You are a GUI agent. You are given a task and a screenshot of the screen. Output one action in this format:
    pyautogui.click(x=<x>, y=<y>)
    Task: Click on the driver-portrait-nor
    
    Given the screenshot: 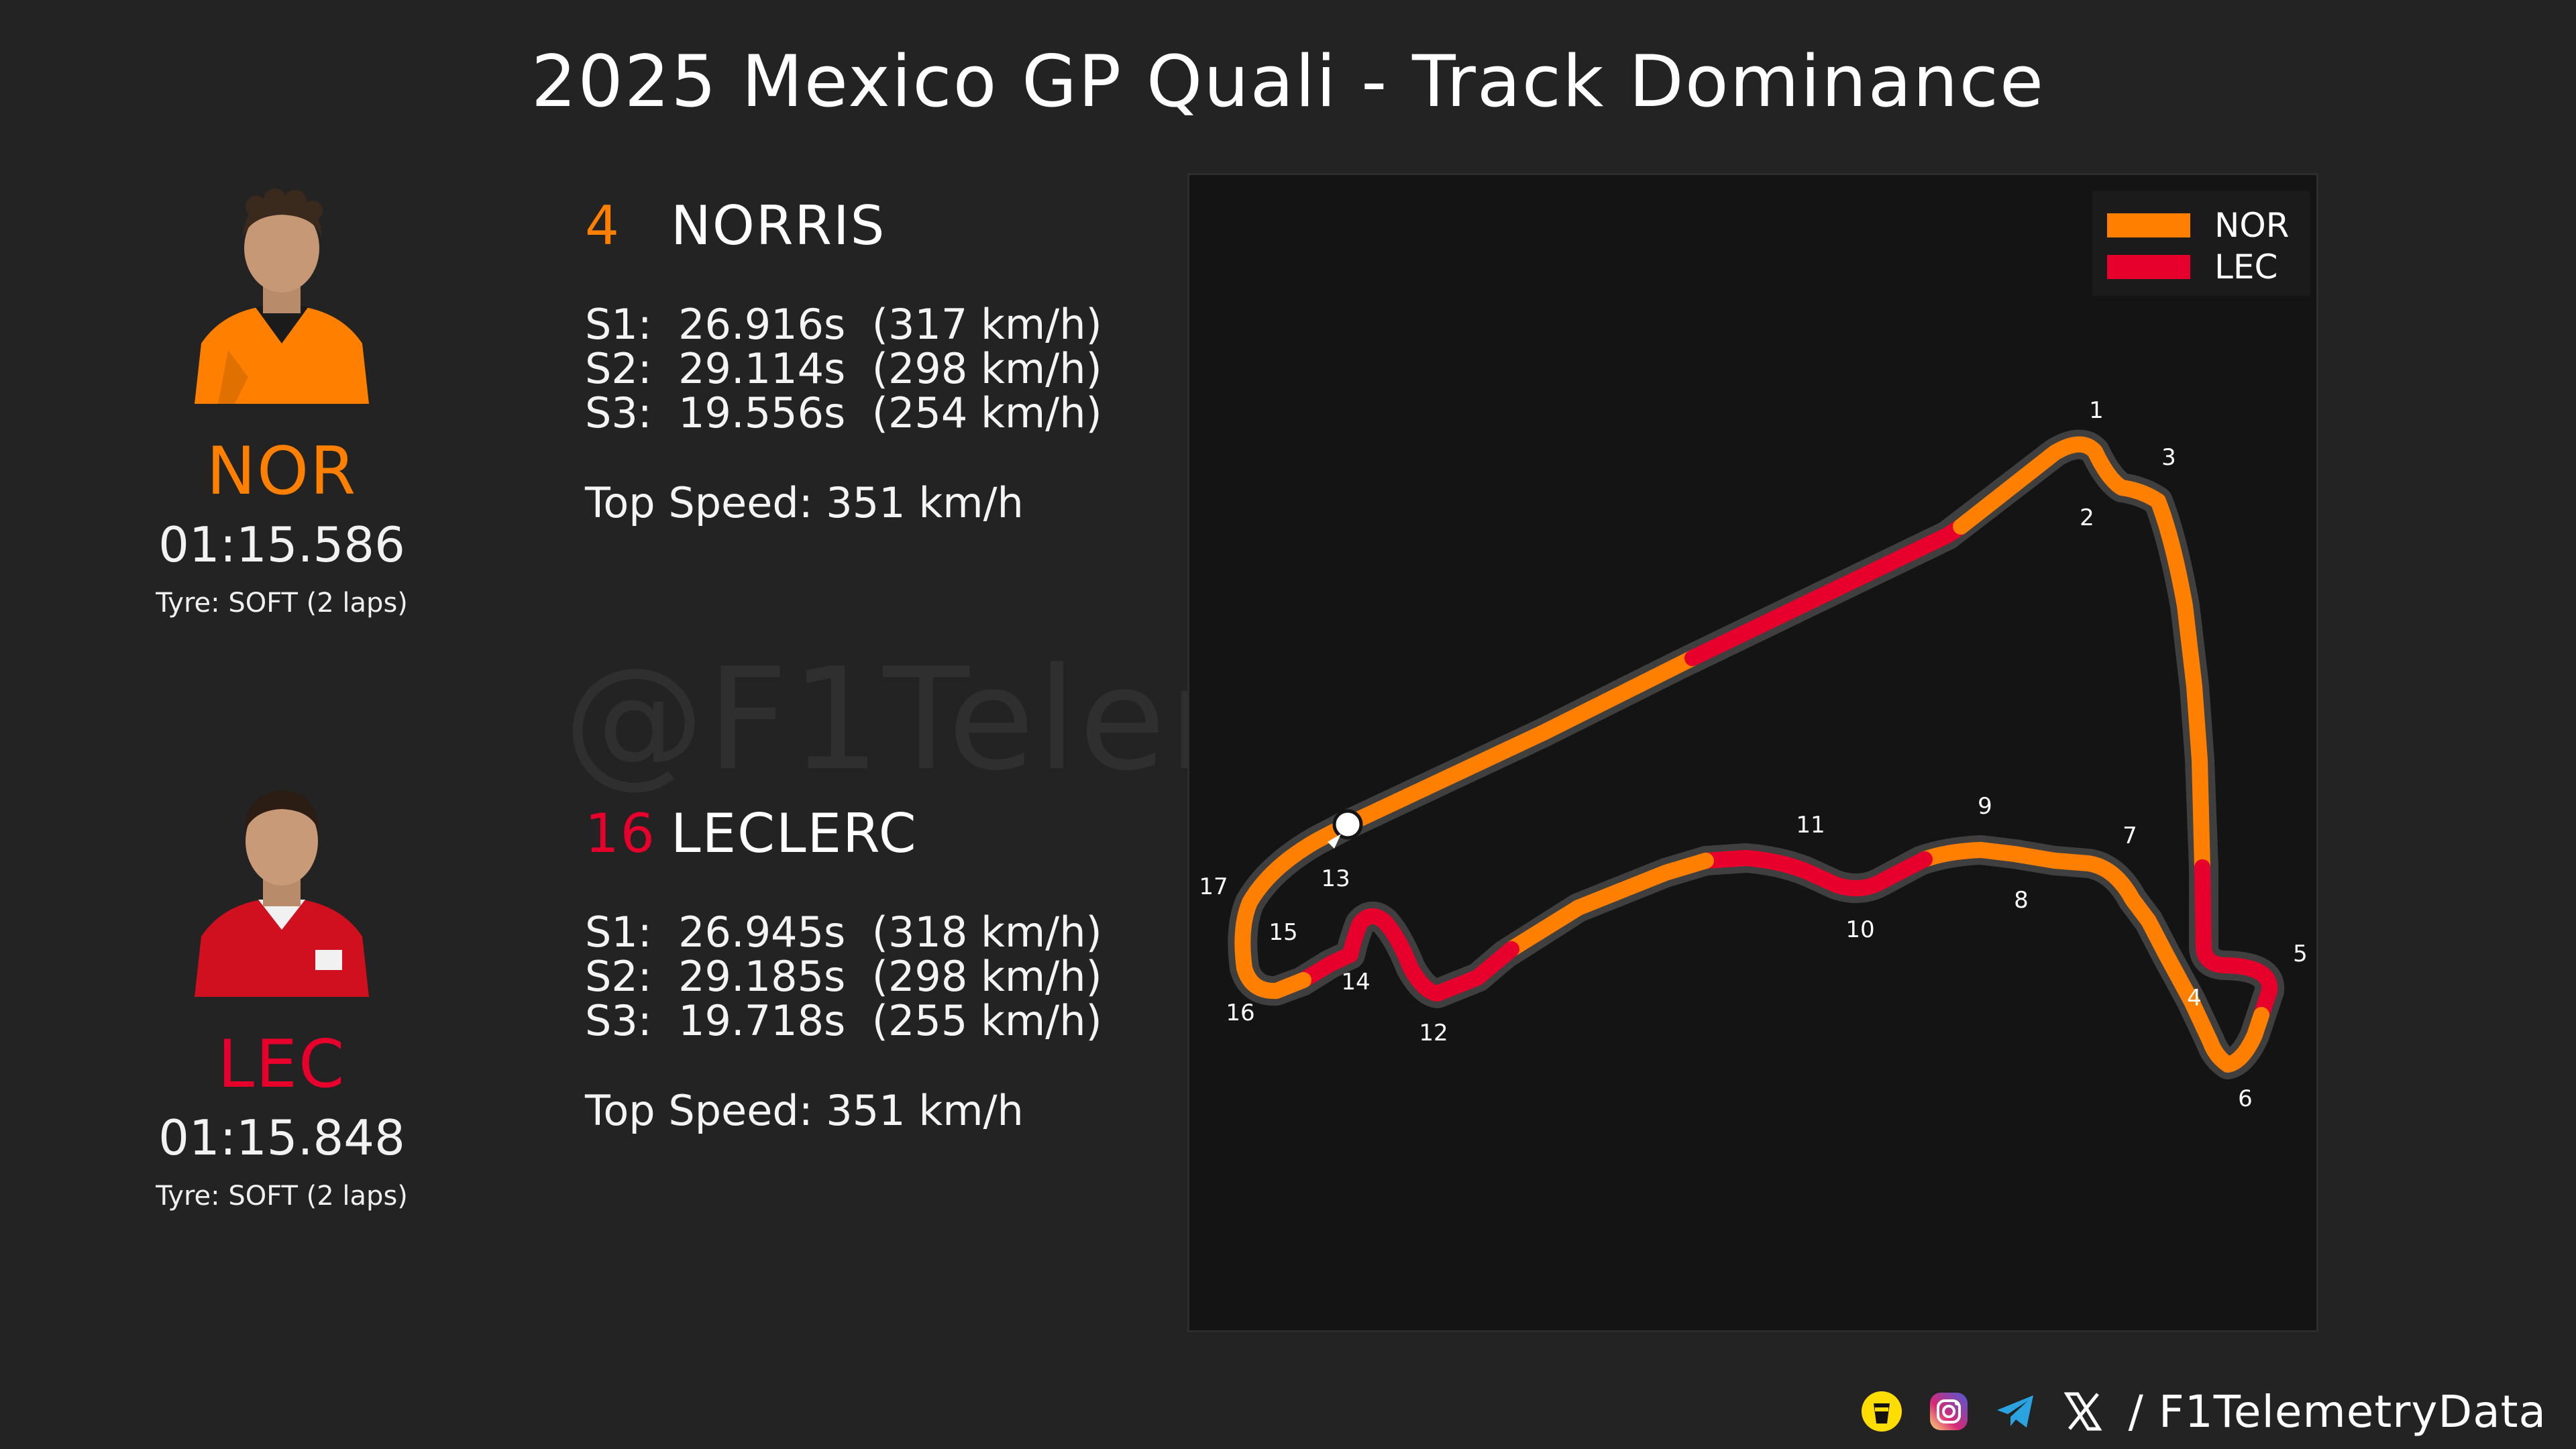 What is the action you would take?
    pyautogui.click(x=281, y=290)
    